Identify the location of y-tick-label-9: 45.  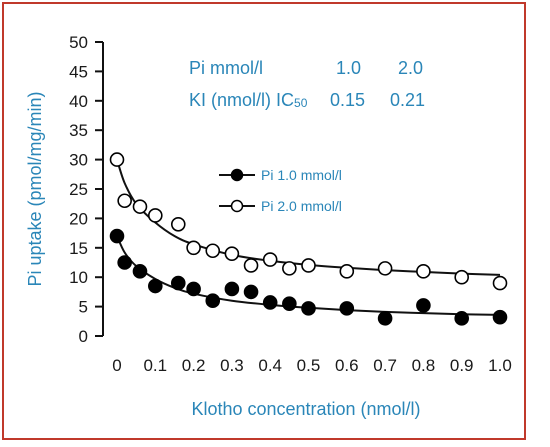
(78, 71).